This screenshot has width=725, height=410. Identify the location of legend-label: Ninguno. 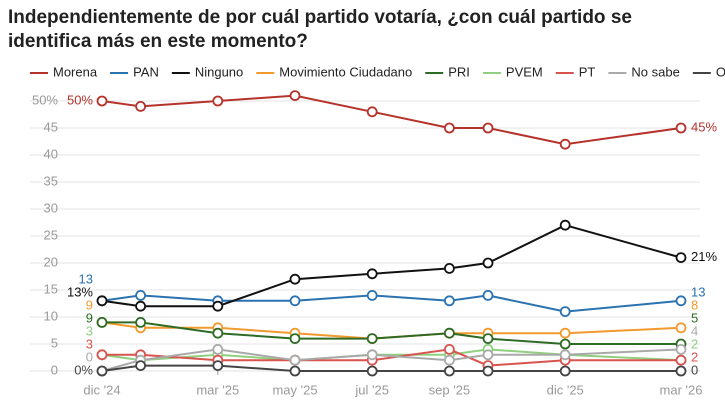
(219, 71).